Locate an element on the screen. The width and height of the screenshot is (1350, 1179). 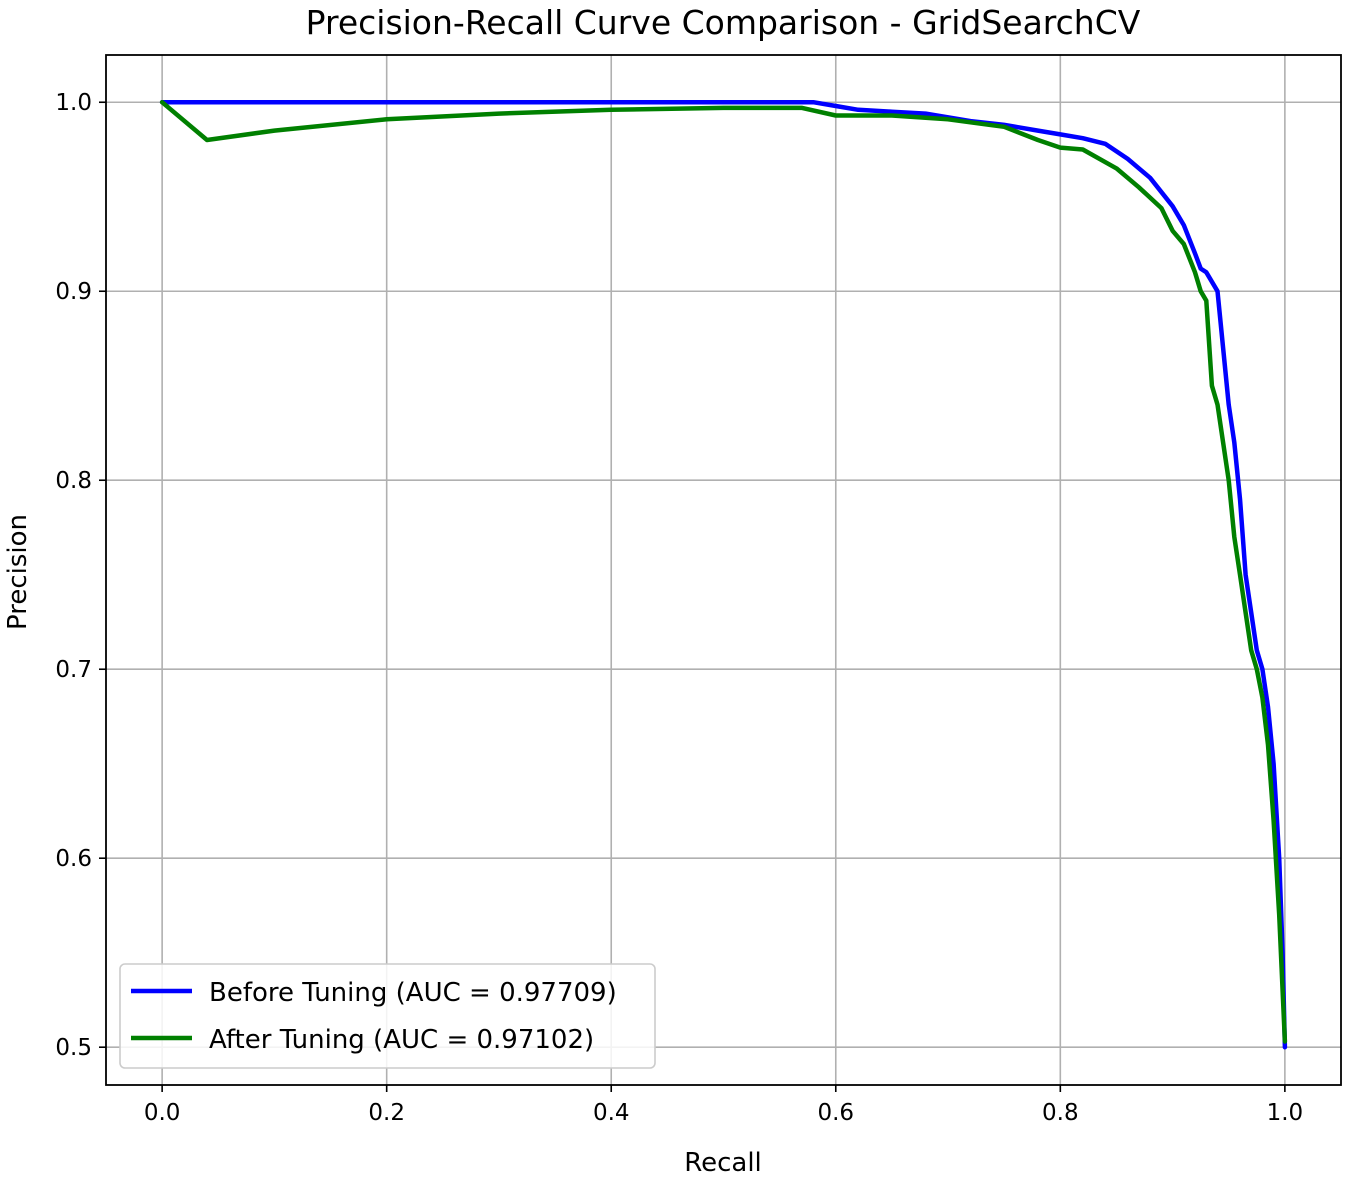
y-tick-label: 1.0 is located at coordinates (73, 103).